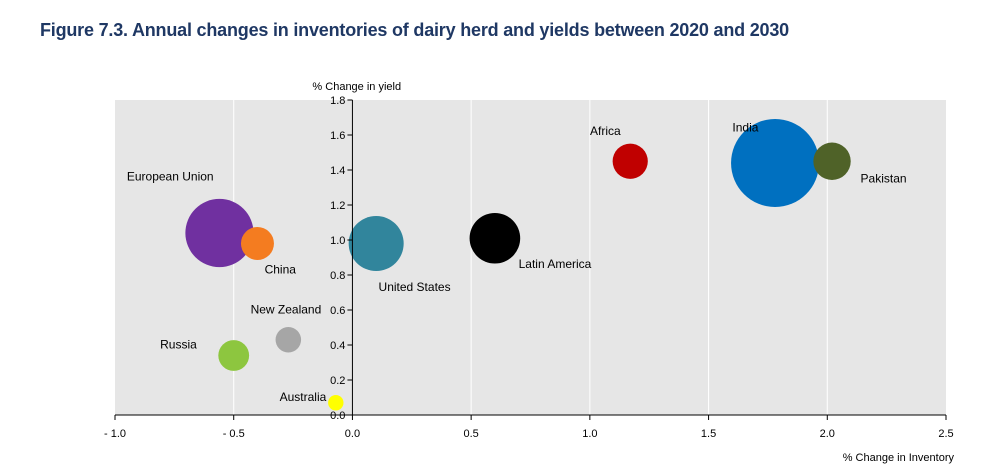  Describe the element at coordinates (286, 310) in the screenshot. I see `bubble-label-new-zealand: New Zealand` at that location.